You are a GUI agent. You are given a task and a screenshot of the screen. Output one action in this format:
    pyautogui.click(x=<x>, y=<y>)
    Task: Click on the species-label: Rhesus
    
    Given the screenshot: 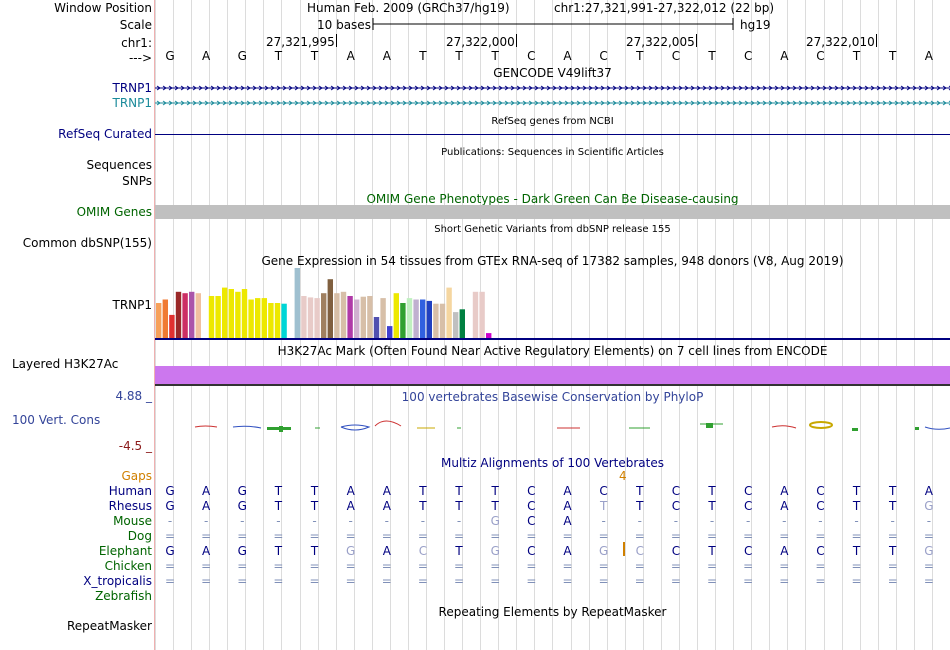 What is the action you would take?
    pyautogui.click(x=130, y=506)
    